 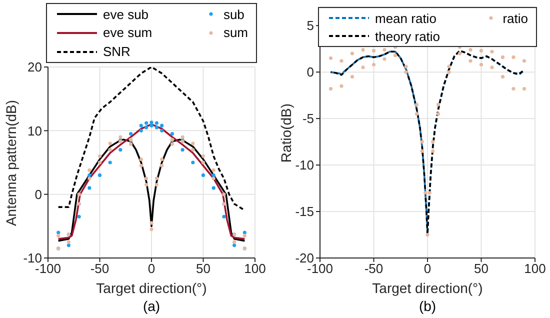 What do you see at coordinates (152, 306) in the screenshot?
I see `text: (a)` at bounding box center [152, 306].